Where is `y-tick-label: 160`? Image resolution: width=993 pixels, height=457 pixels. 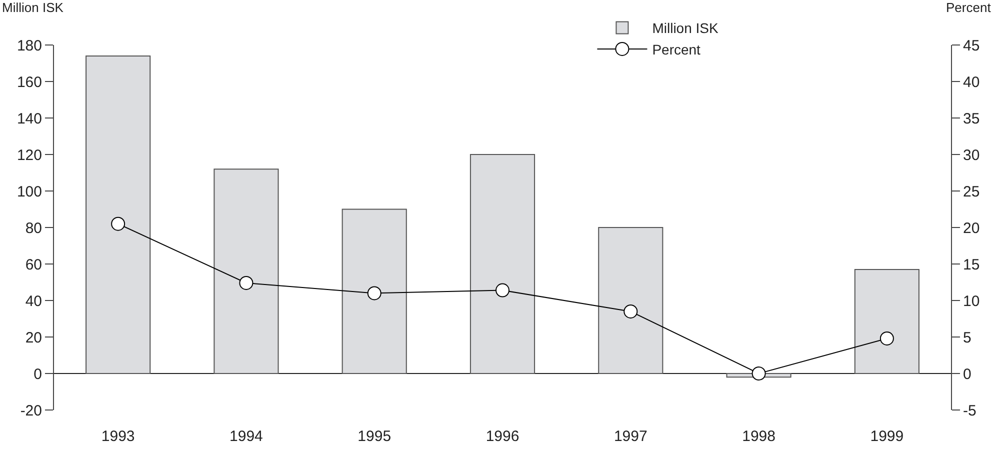
y-tick-label: 160 is located at coordinates (29, 82).